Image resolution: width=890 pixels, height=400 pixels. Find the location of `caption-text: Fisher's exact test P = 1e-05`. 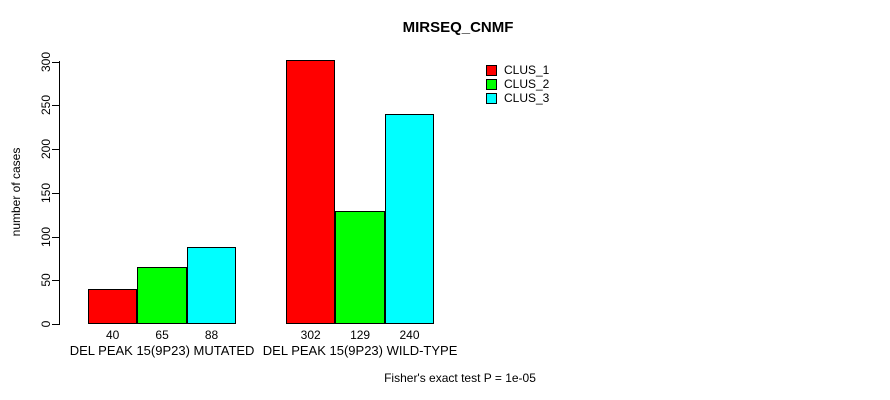

caption-text: Fisher's exact test P = 1e-05 is located at coordinates (460, 378).